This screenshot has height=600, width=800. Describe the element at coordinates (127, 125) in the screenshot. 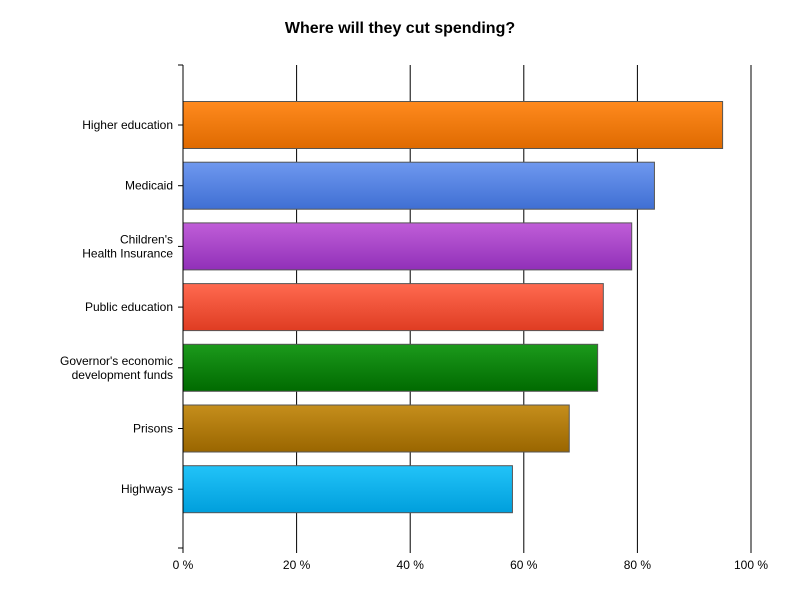

I see `category-label: Higher education` at that location.